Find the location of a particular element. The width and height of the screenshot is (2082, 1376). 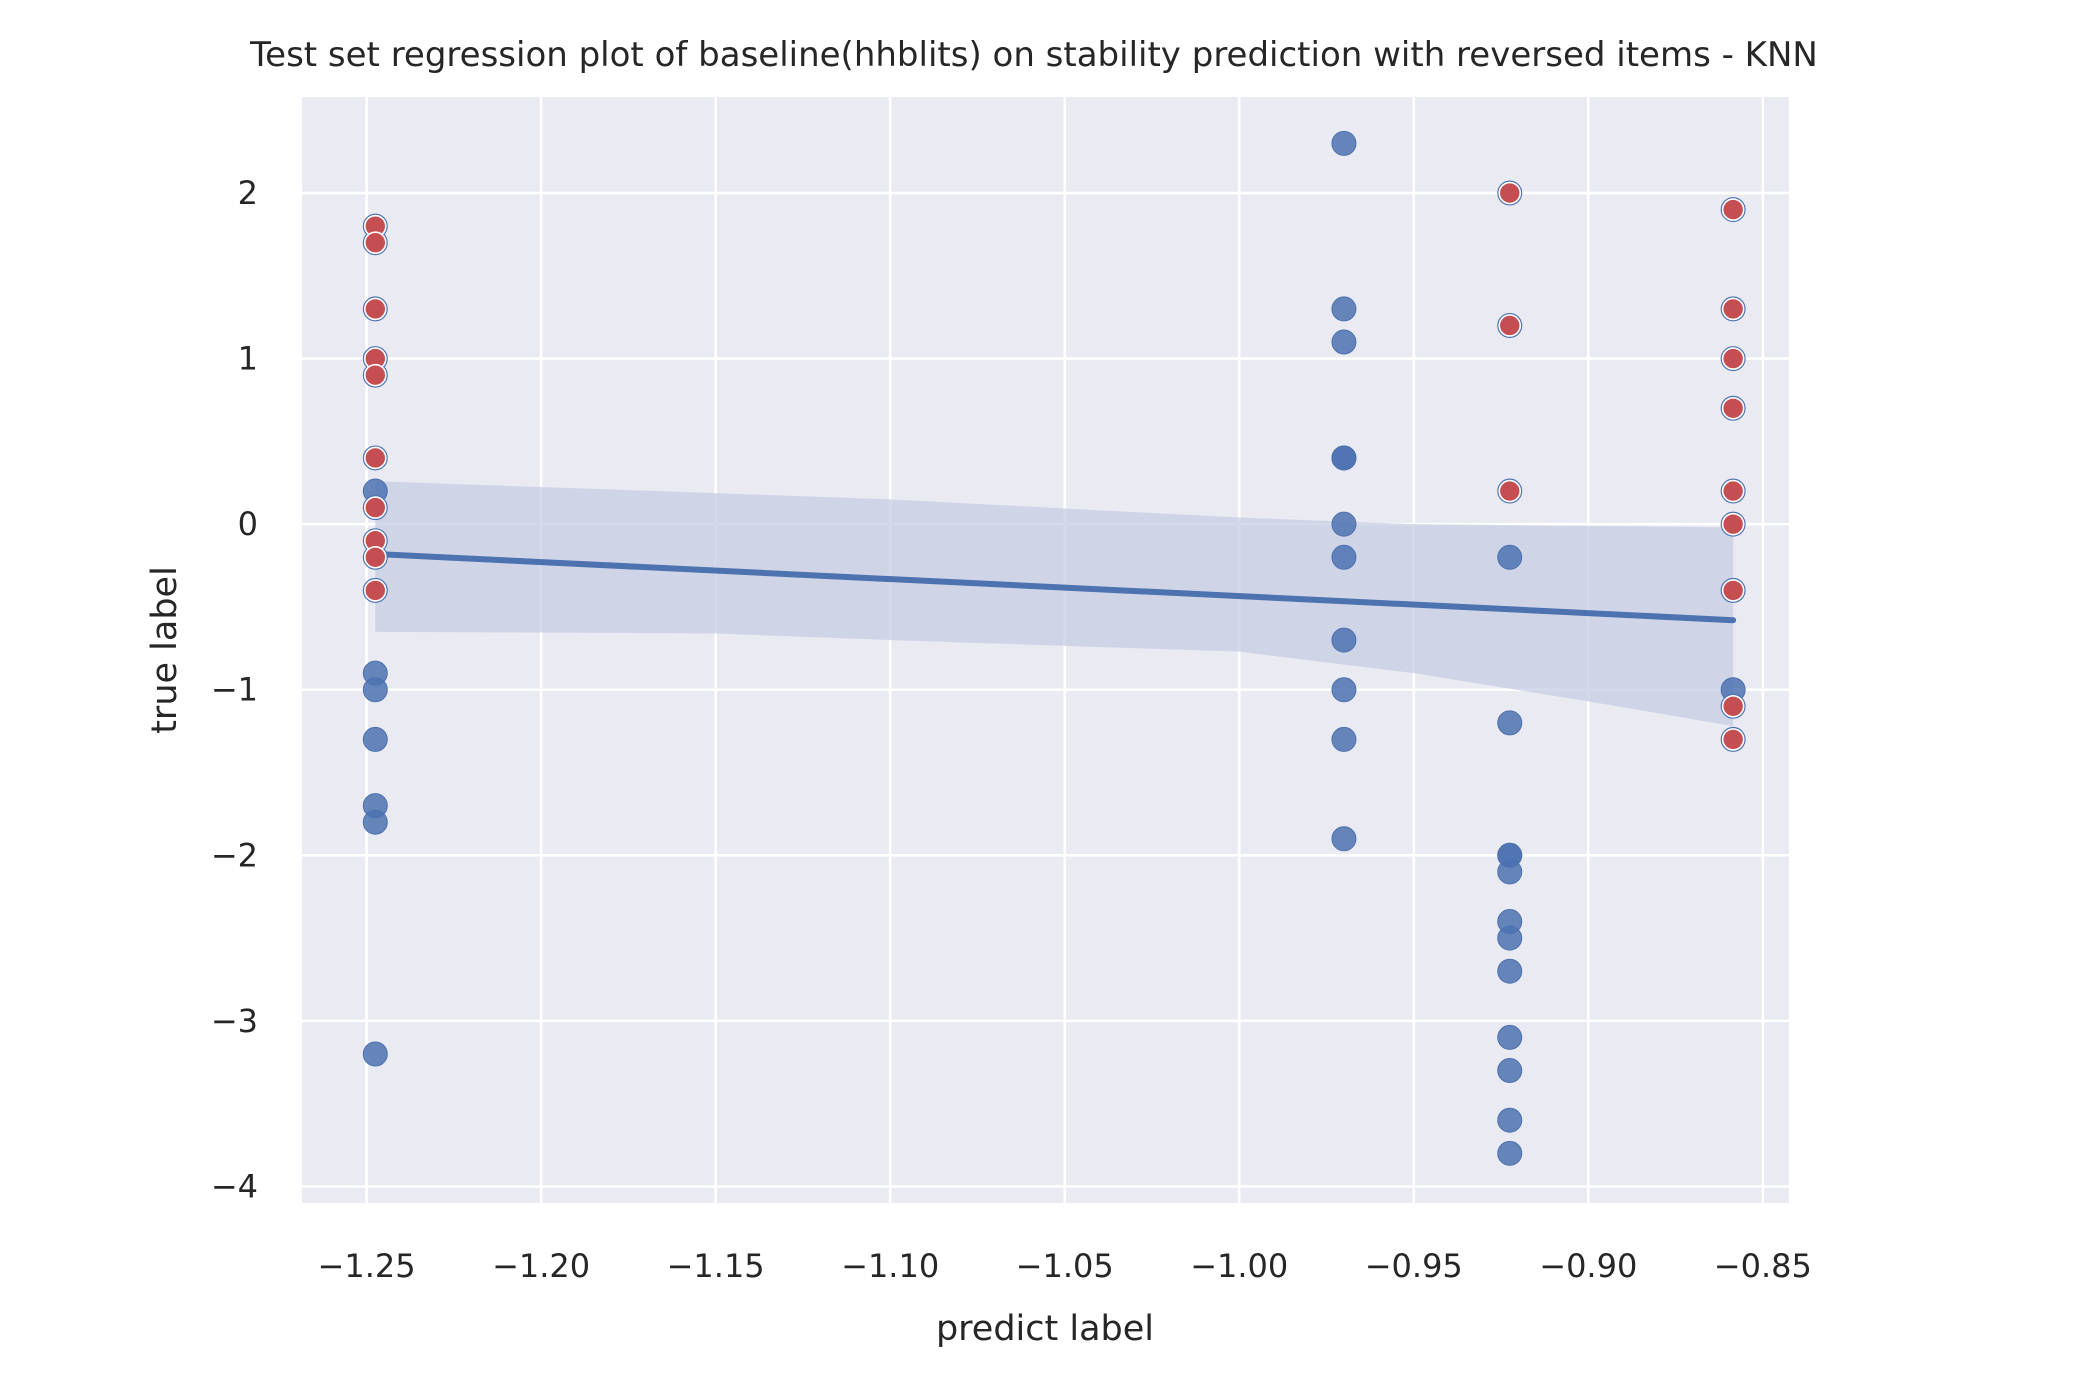

confidence-band-area is located at coordinates (1054, 604).